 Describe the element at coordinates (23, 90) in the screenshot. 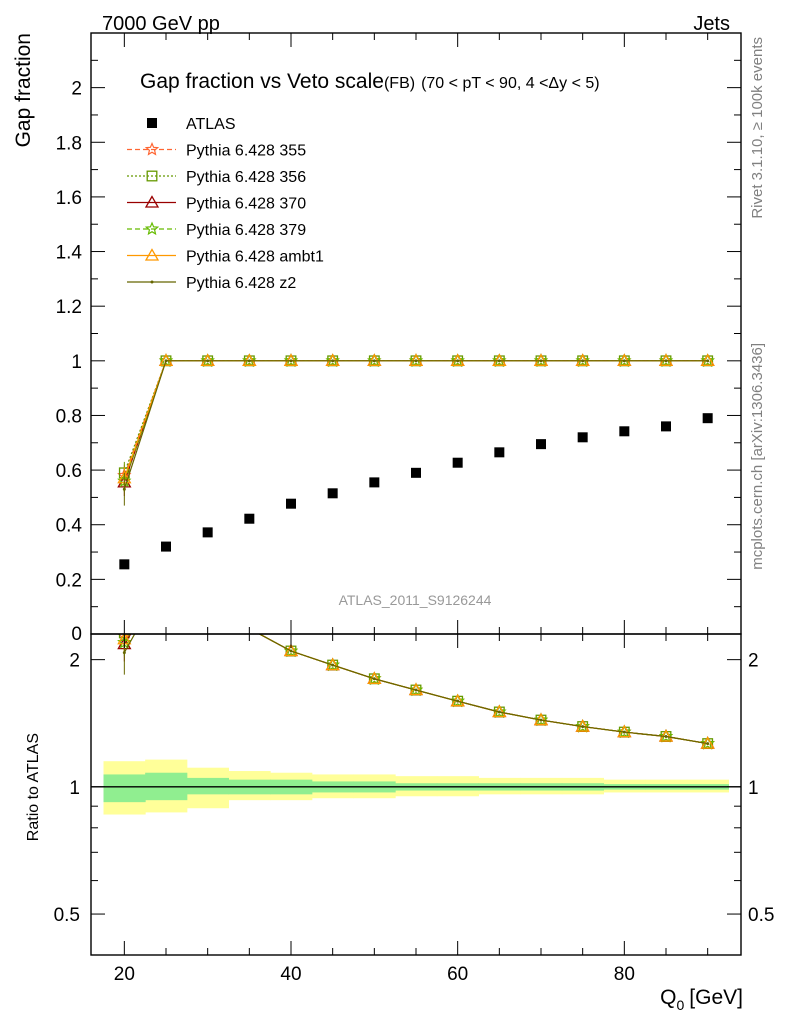

I see `y-axis-label: Gap fraction` at that location.